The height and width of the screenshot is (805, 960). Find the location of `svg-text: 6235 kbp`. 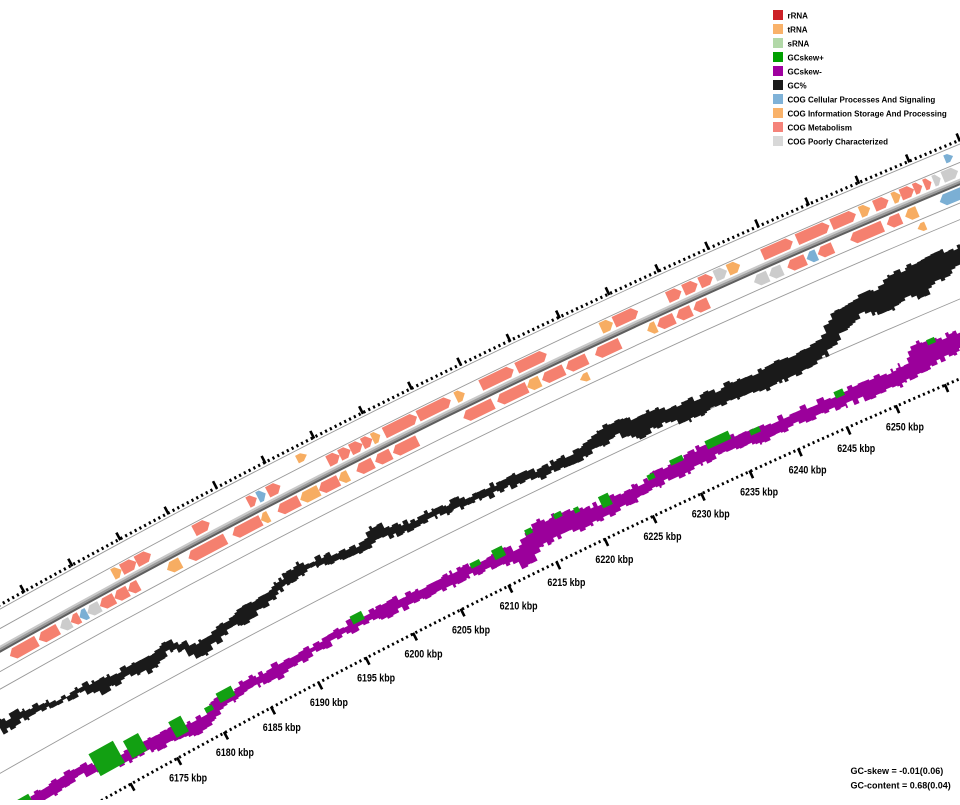

svg-text: 6235 kbp is located at coordinates (759, 492).